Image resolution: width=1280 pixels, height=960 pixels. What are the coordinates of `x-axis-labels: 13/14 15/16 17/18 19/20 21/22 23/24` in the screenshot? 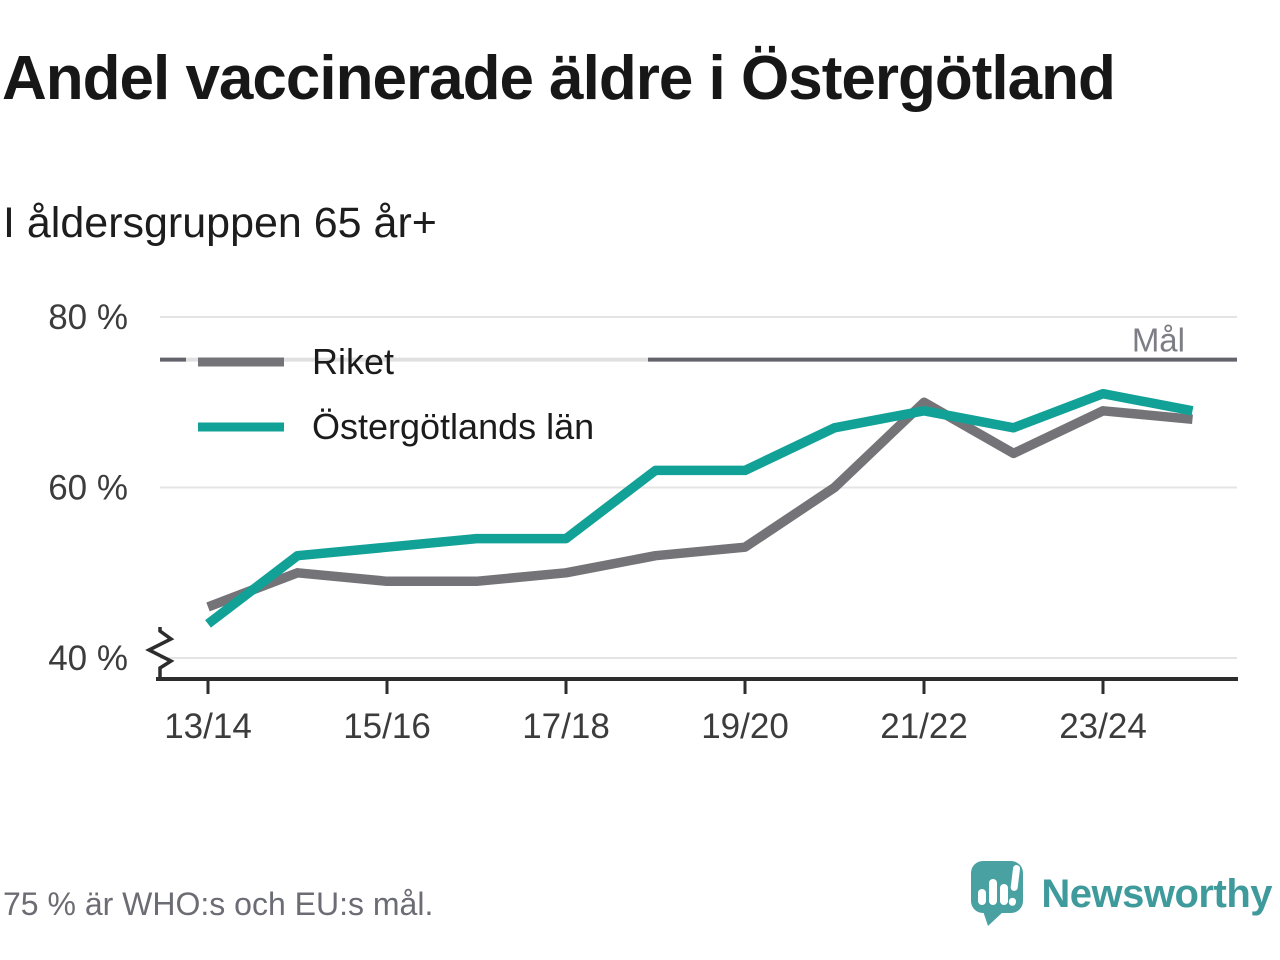 It's located at (655, 726).